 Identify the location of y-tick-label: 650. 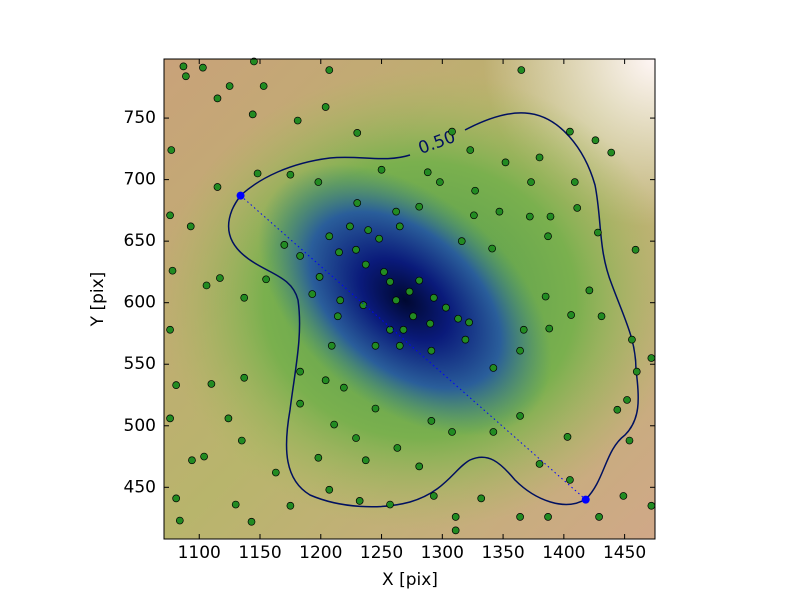
(140, 241).